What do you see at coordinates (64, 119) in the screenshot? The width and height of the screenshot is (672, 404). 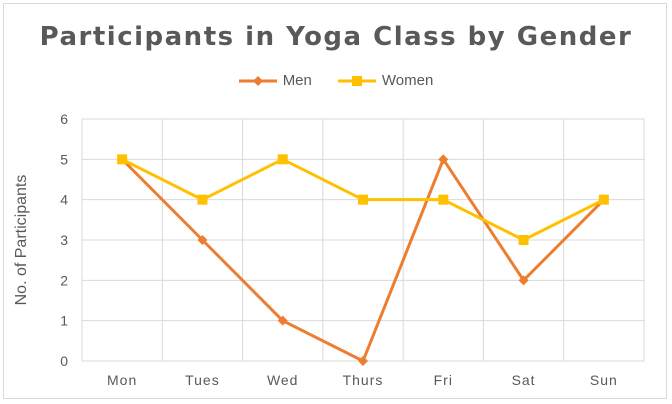 I see `y-tick-label: 6` at bounding box center [64, 119].